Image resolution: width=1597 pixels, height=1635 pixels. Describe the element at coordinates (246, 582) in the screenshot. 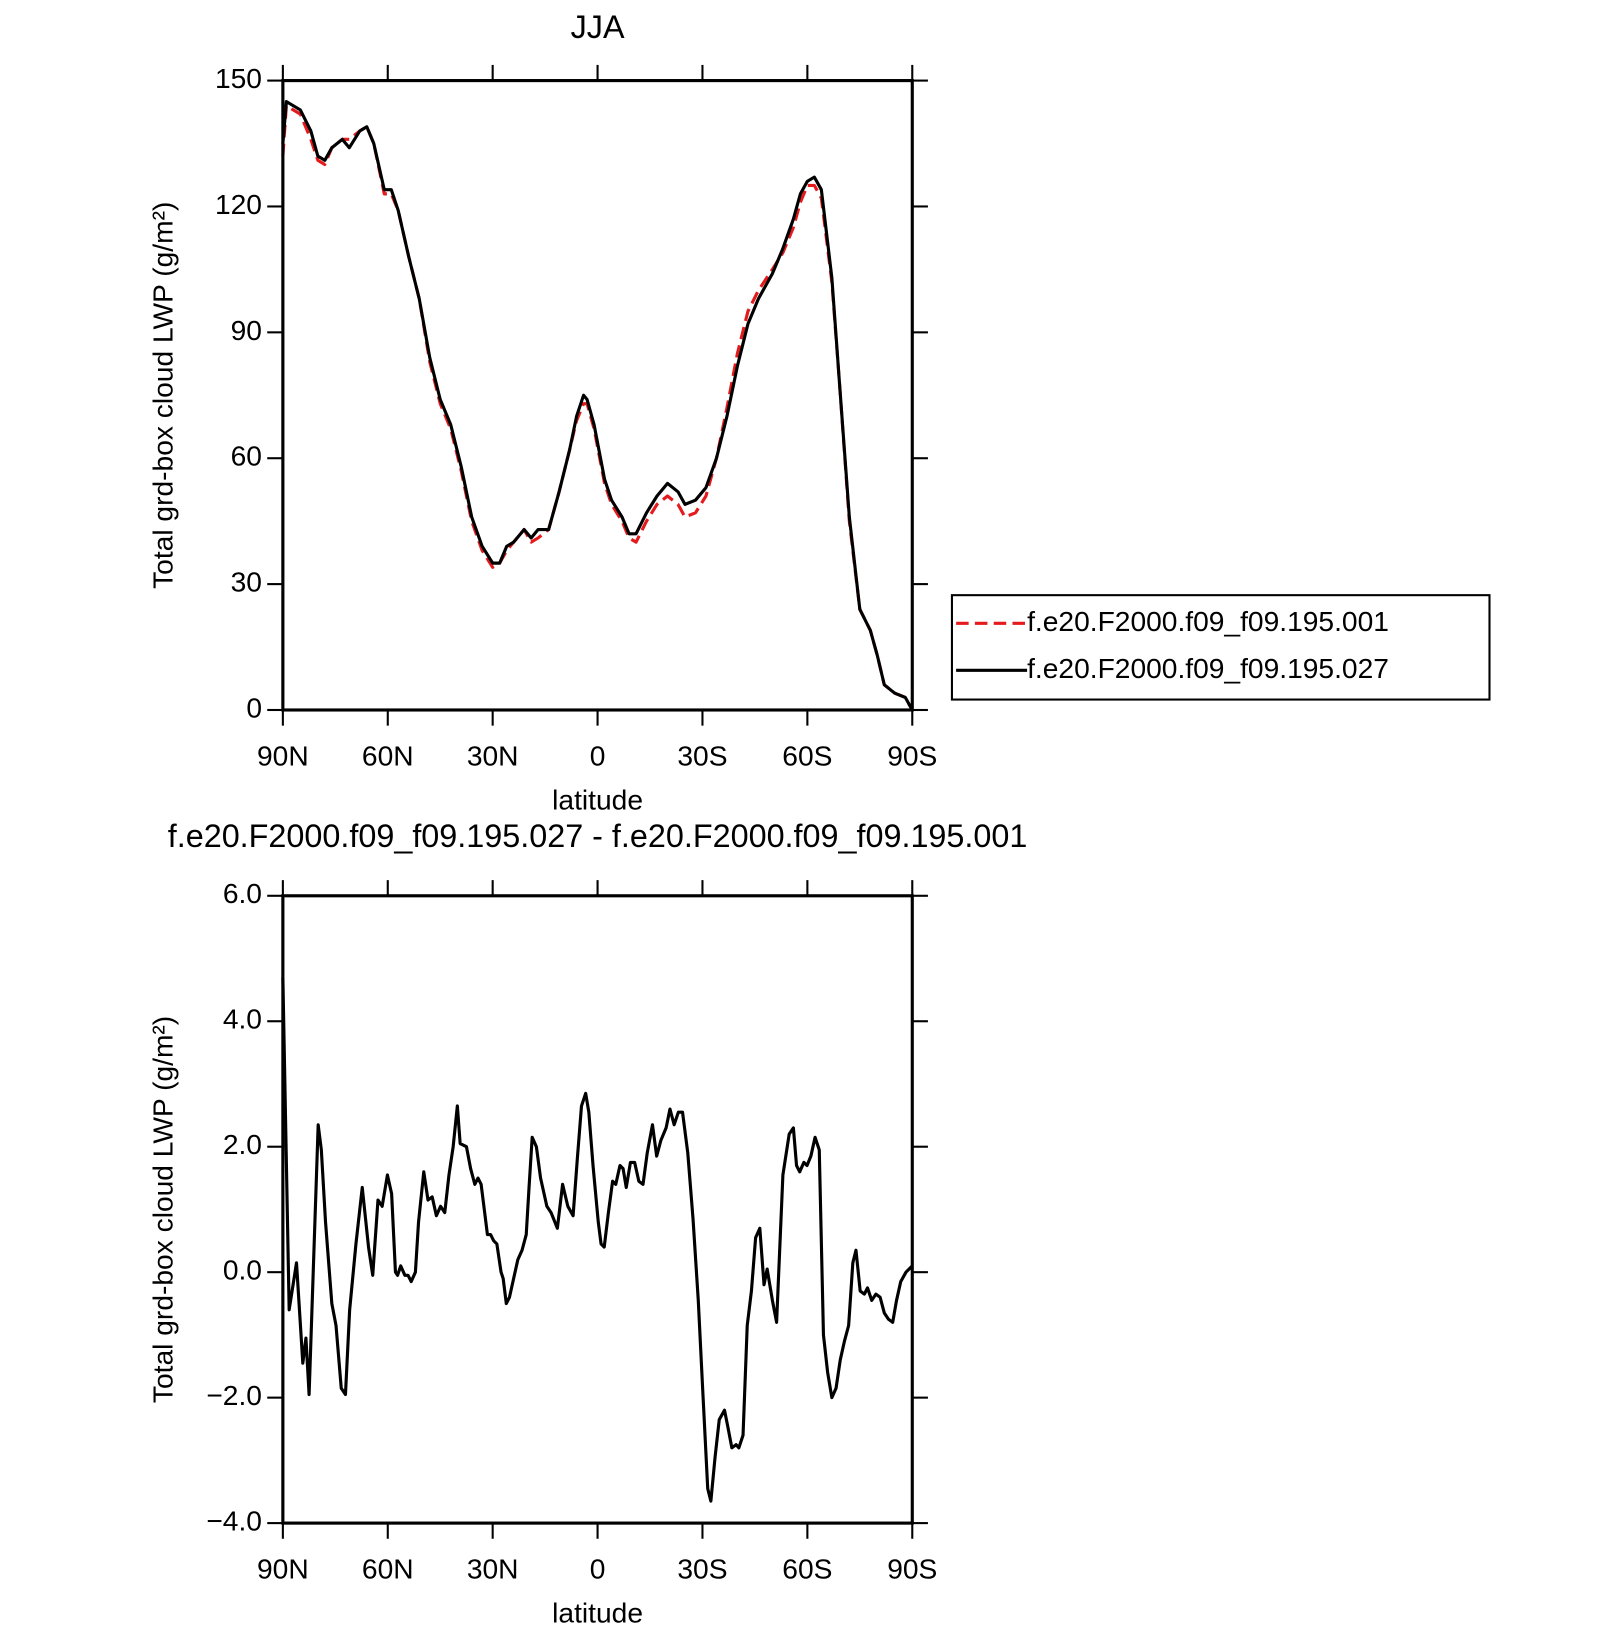

I see `y-tick-label: 30` at that location.